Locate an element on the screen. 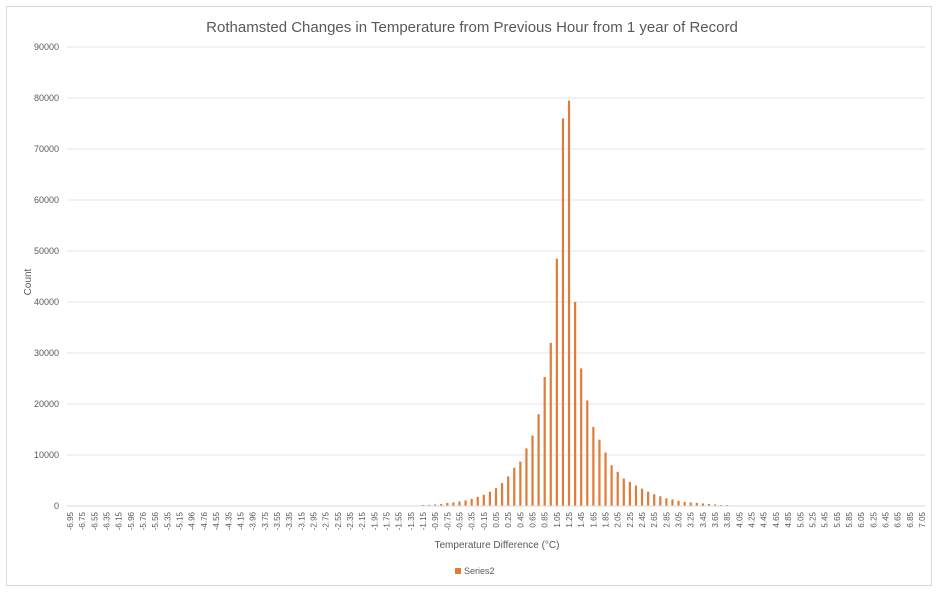  x-tick-label: 1.85 is located at coordinates (606, 519).